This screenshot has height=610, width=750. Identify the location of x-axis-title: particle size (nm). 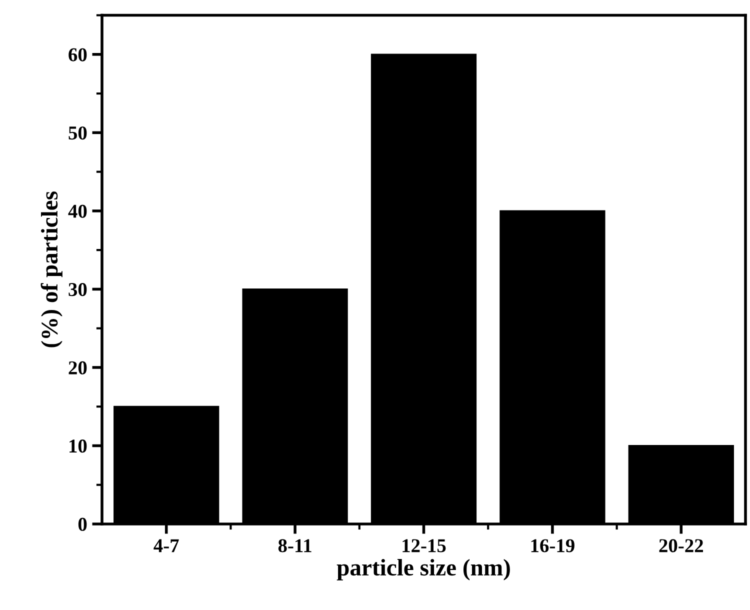
(423, 569).